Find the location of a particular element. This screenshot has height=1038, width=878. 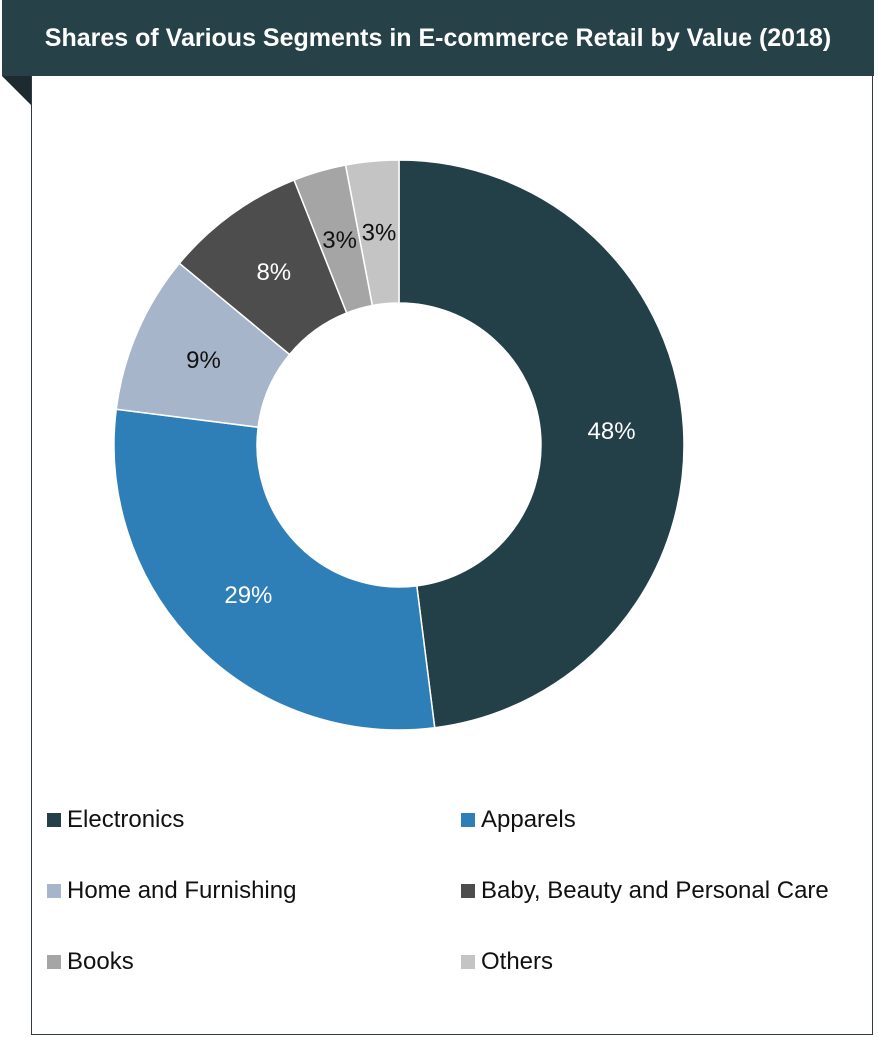

legend-label: Electronics is located at coordinates (126, 819).